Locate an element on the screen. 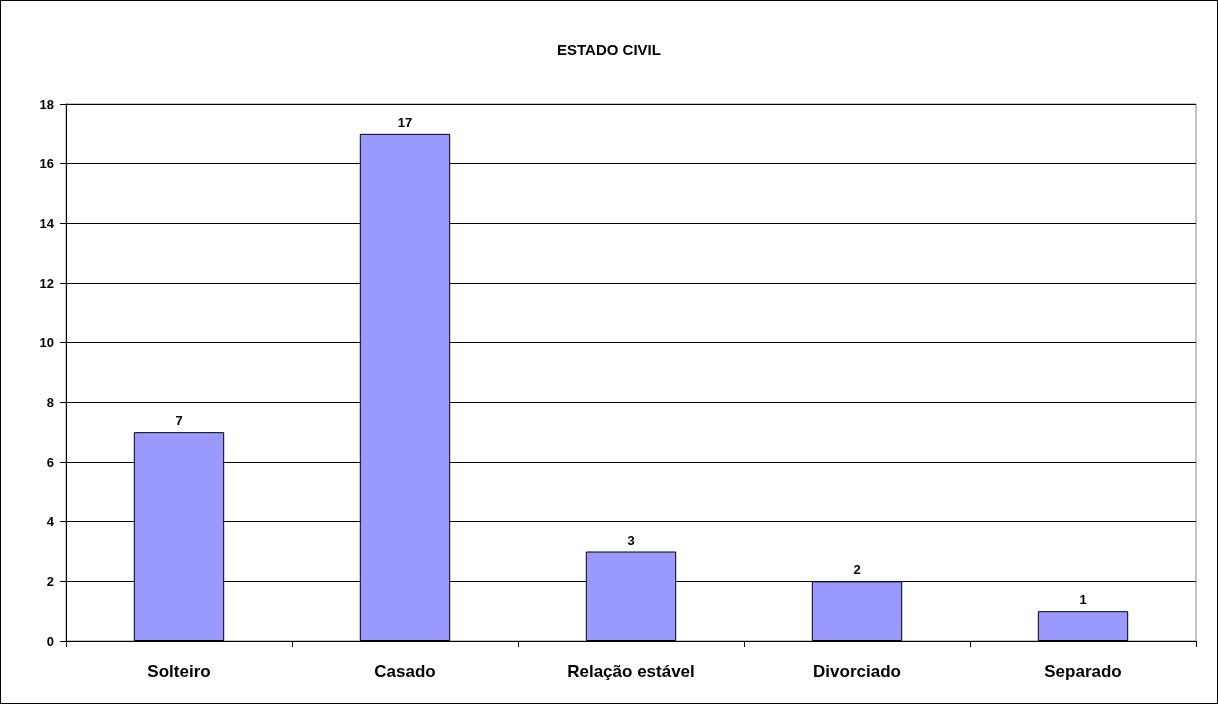  y-tick-label: 16 is located at coordinates (46, 164).